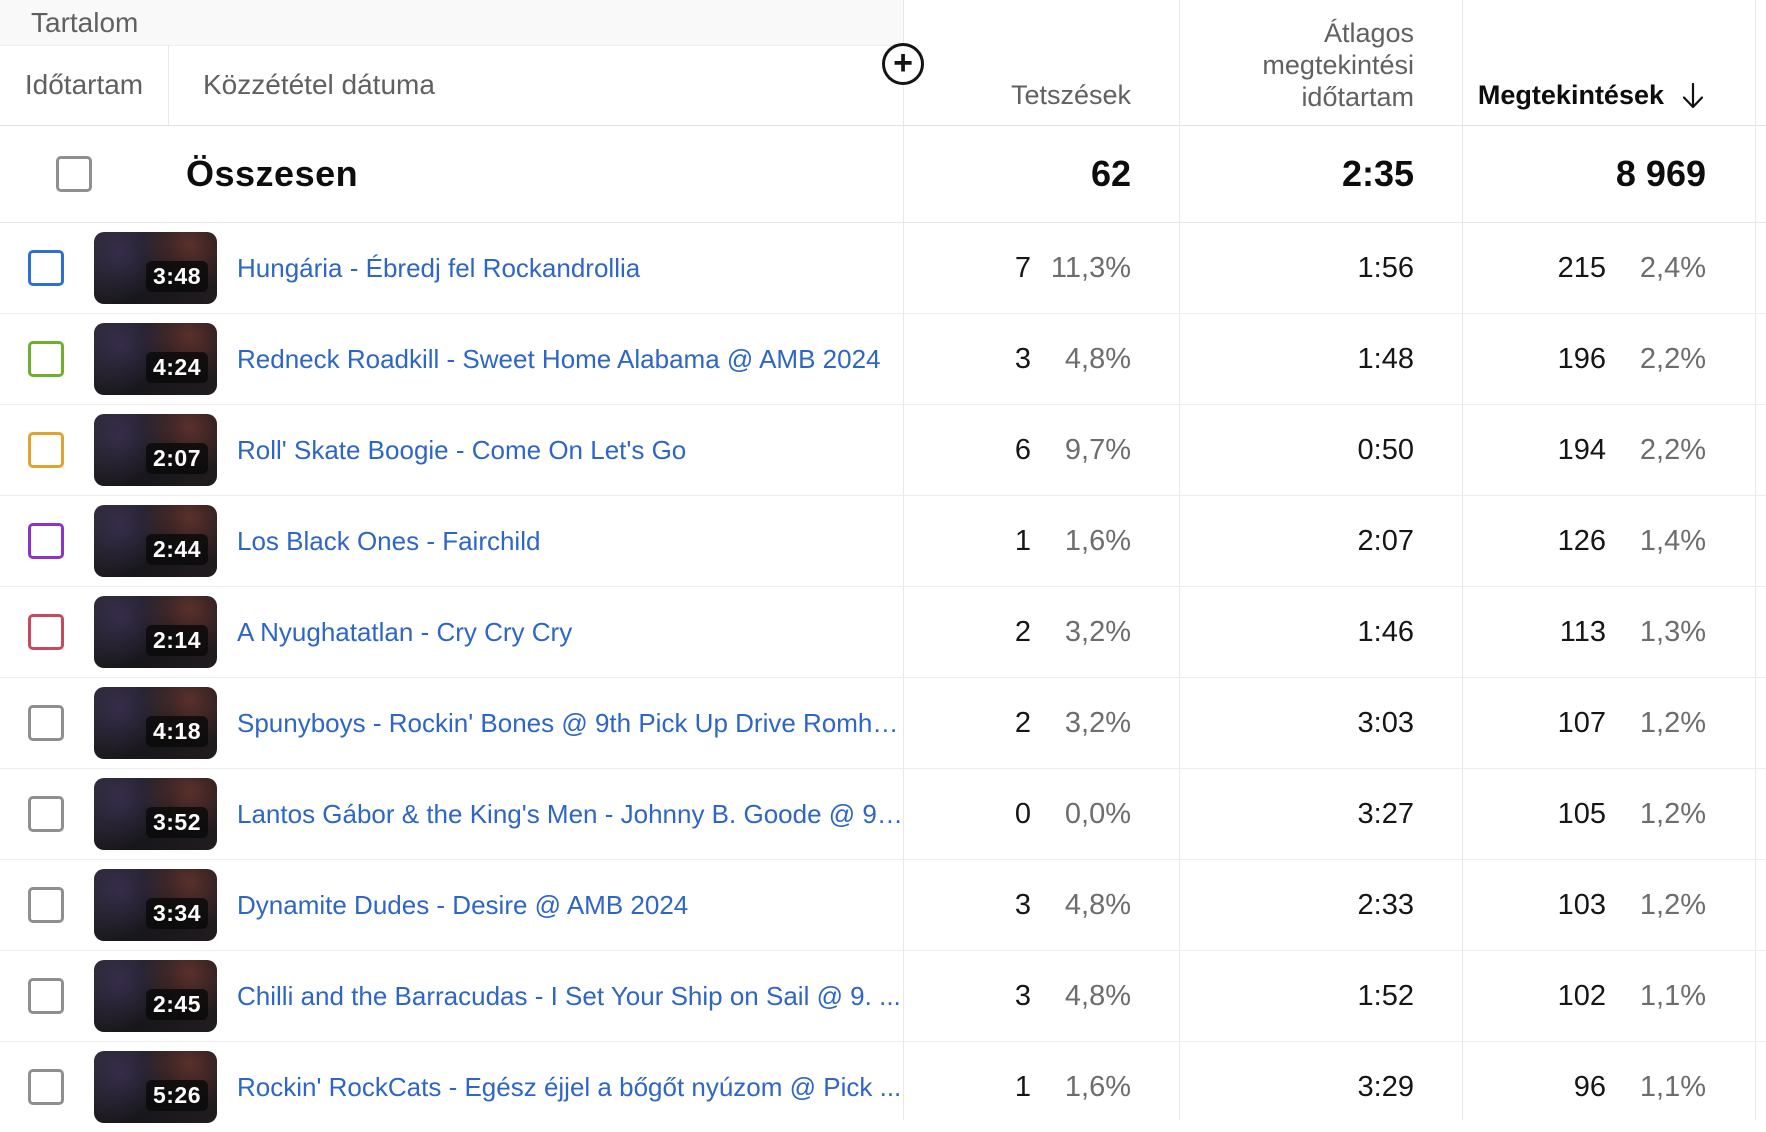 The image size is (1766, 1132). Describe the element at coordinates (176, 913) in the screenshot. I see `video-duration-badge: 3:34` at that location.